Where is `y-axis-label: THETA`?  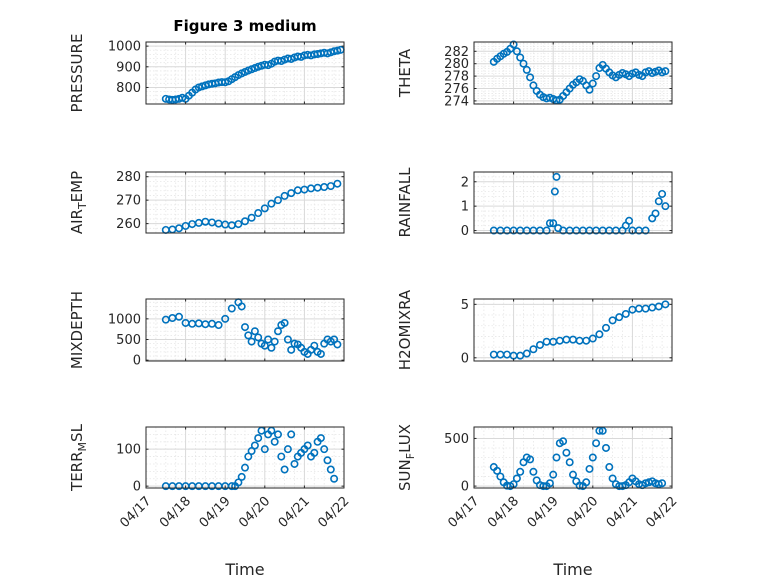
y-axis-label: THETA is located at coordinates (405, 73).